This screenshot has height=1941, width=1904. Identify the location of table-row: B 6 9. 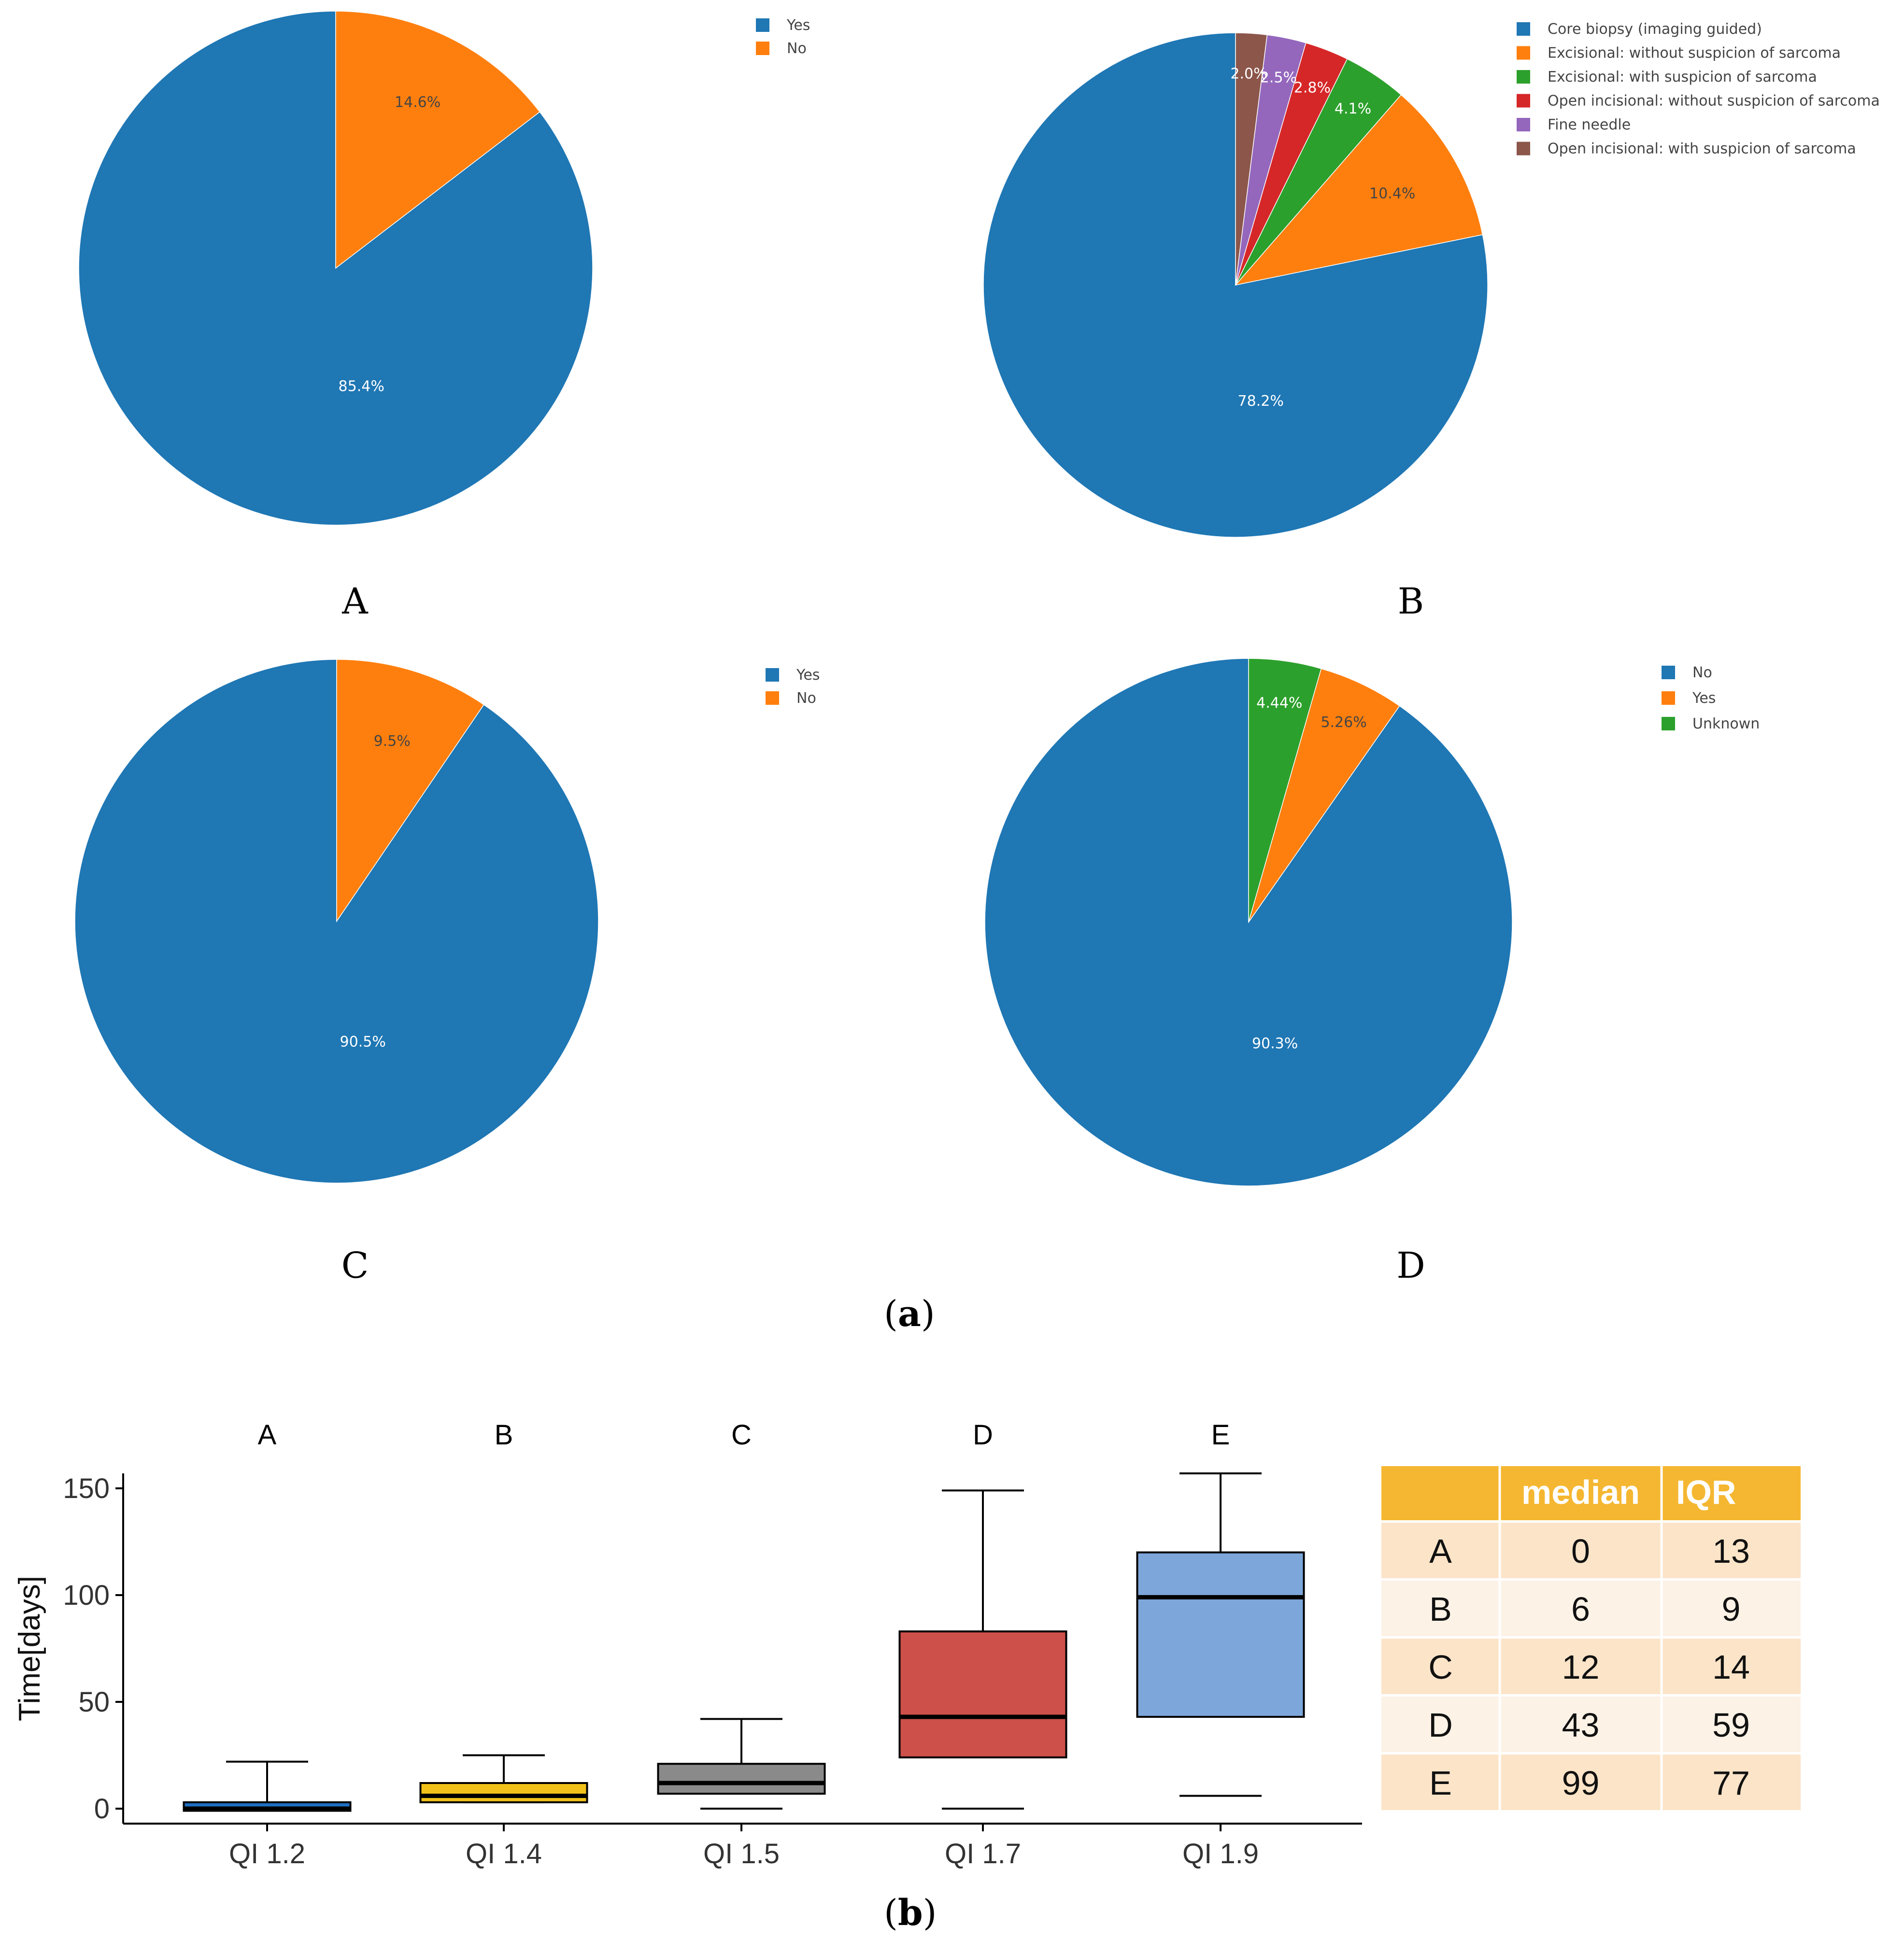
(1591, 1608).